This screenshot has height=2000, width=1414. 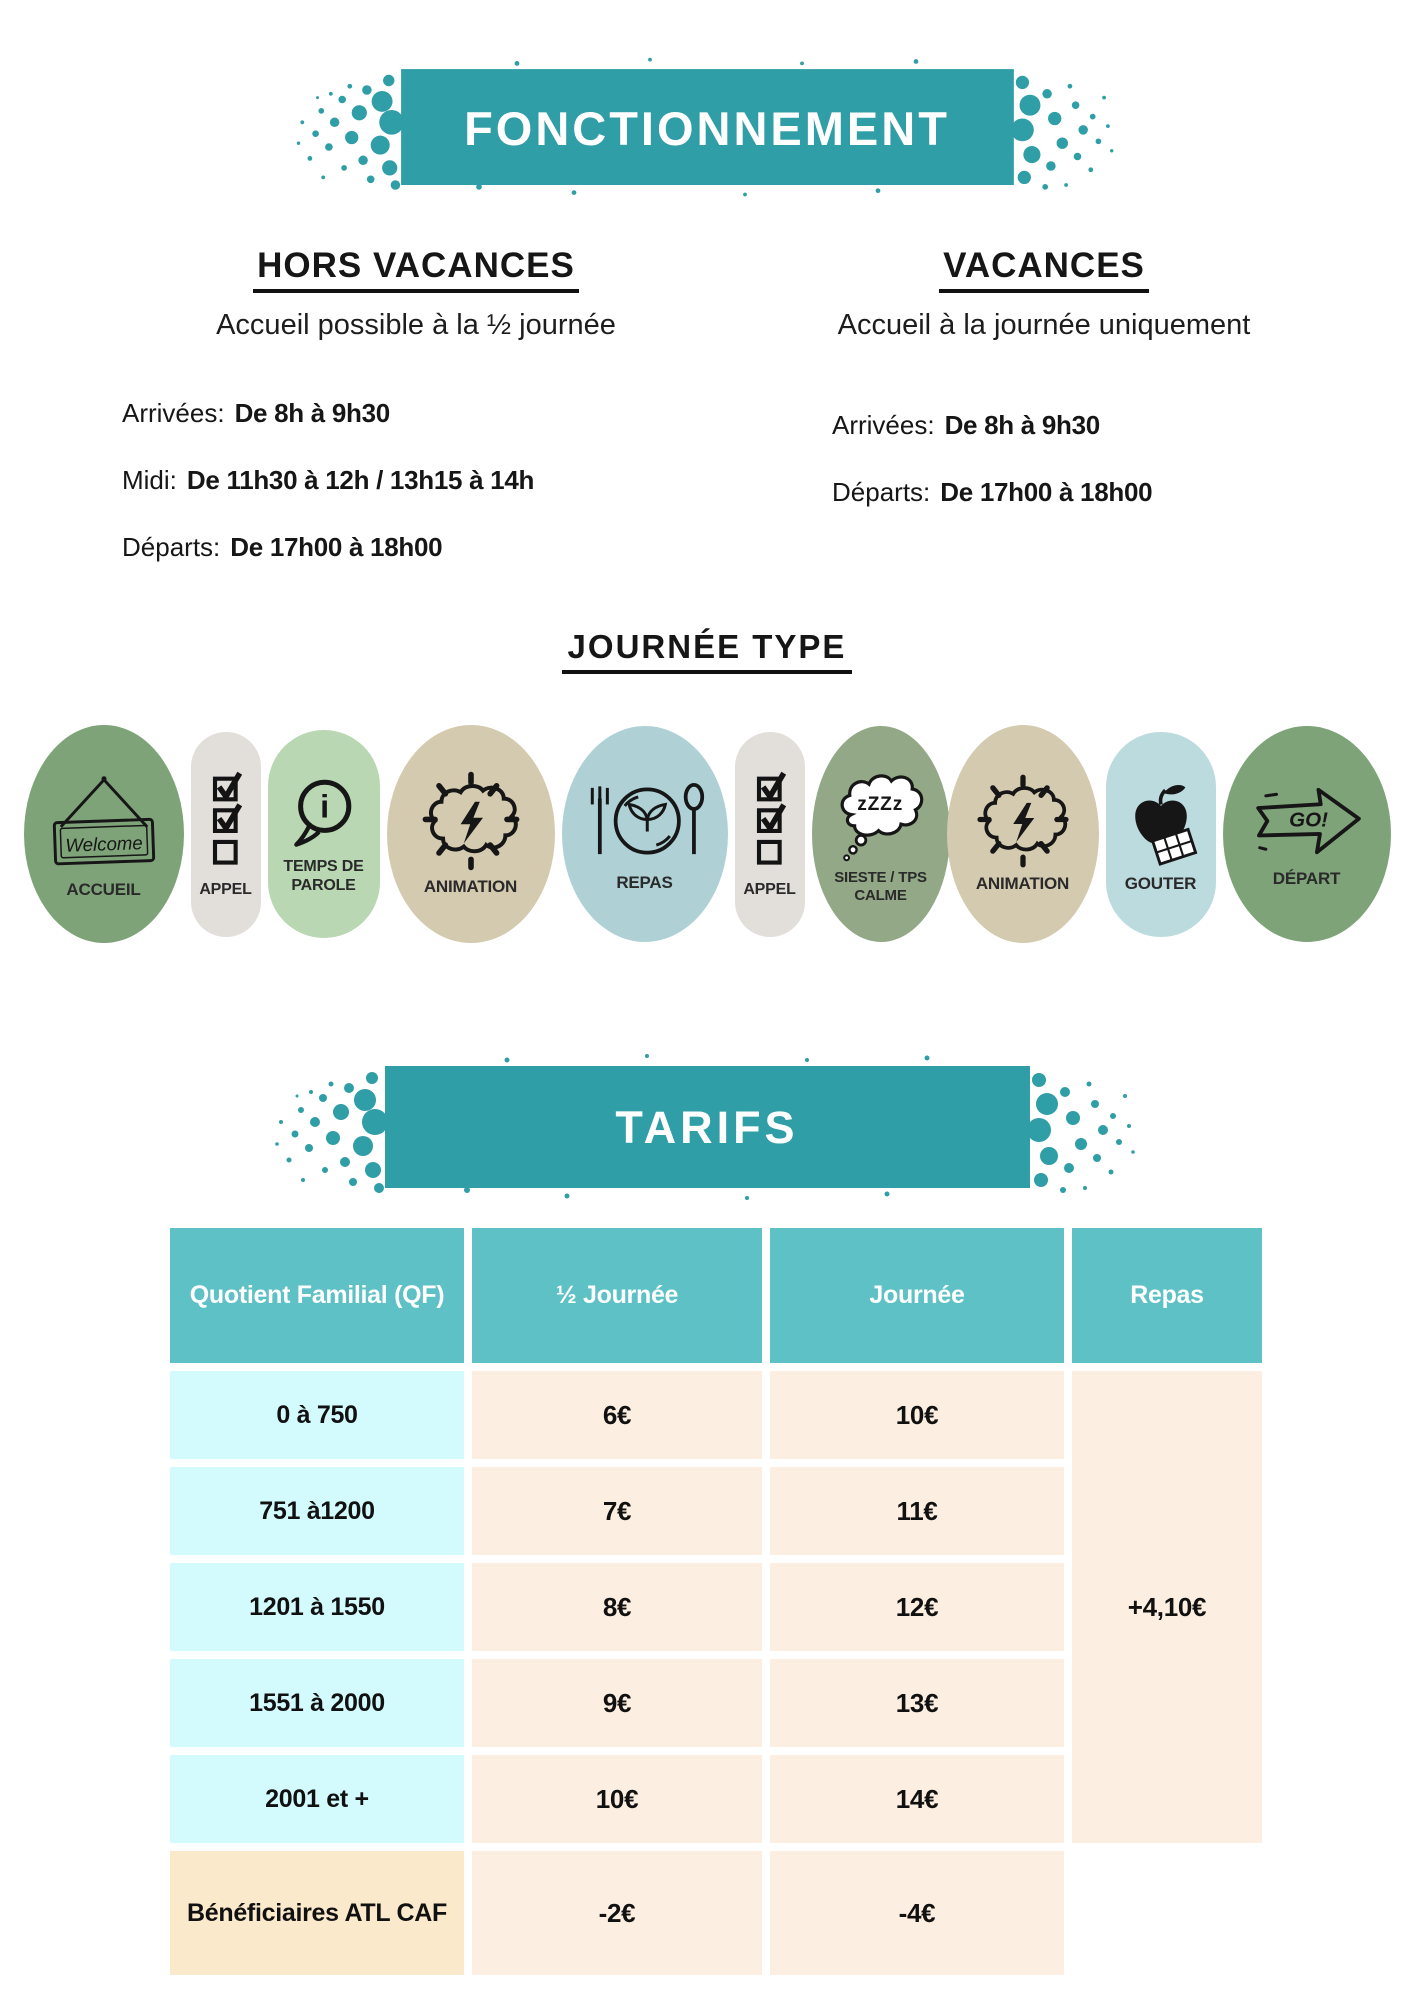 What do you see at coordinates (1167, 1295) in the screenshot?
I see `col-header-repas: Repas` at bounding box center [1167, 1295].